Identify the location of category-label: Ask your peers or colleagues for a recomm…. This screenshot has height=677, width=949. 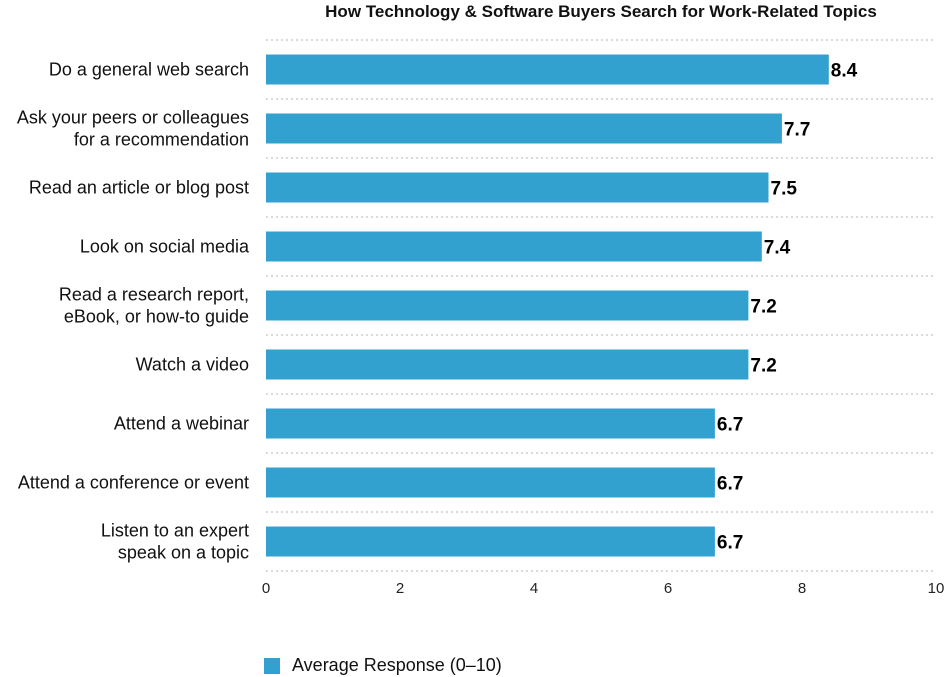
(133, 129).